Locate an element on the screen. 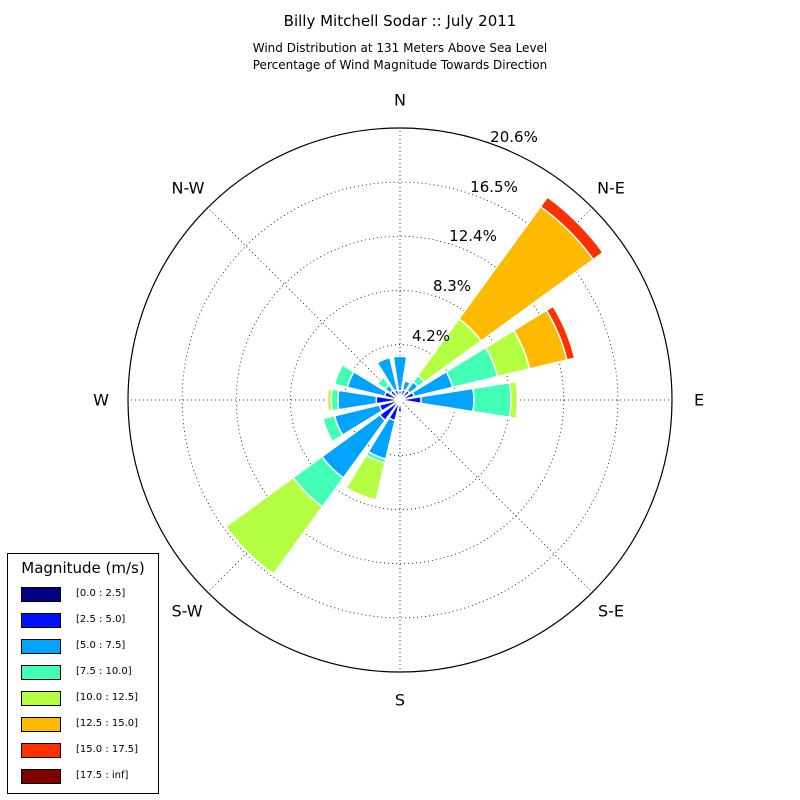  radial-tick-label: 12.4% is located at coordinates (473, 236).